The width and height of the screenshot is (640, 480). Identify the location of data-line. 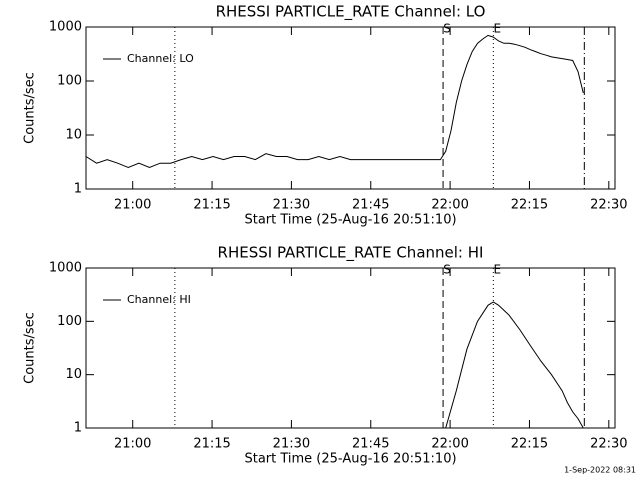
(514, 365).